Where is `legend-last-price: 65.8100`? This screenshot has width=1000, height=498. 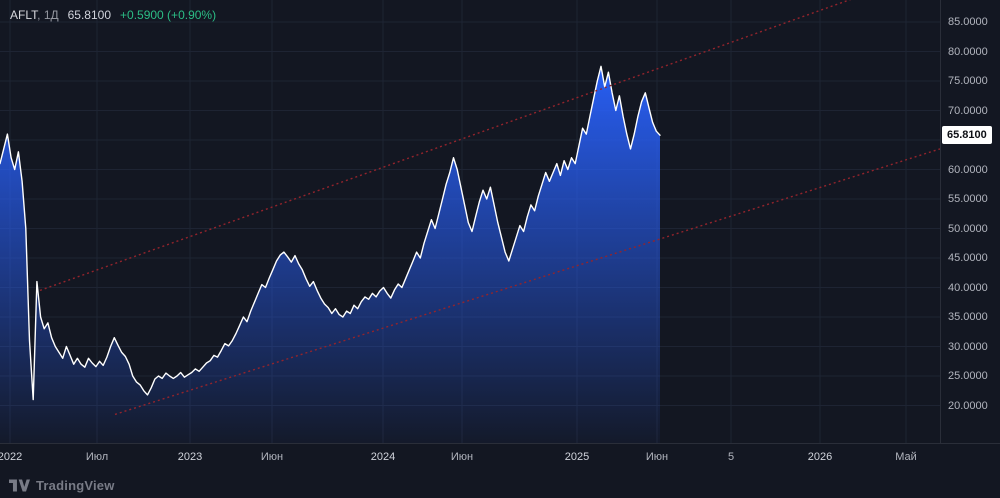
legend-last-price: 65.8100 is located at coordinates (89, 15).